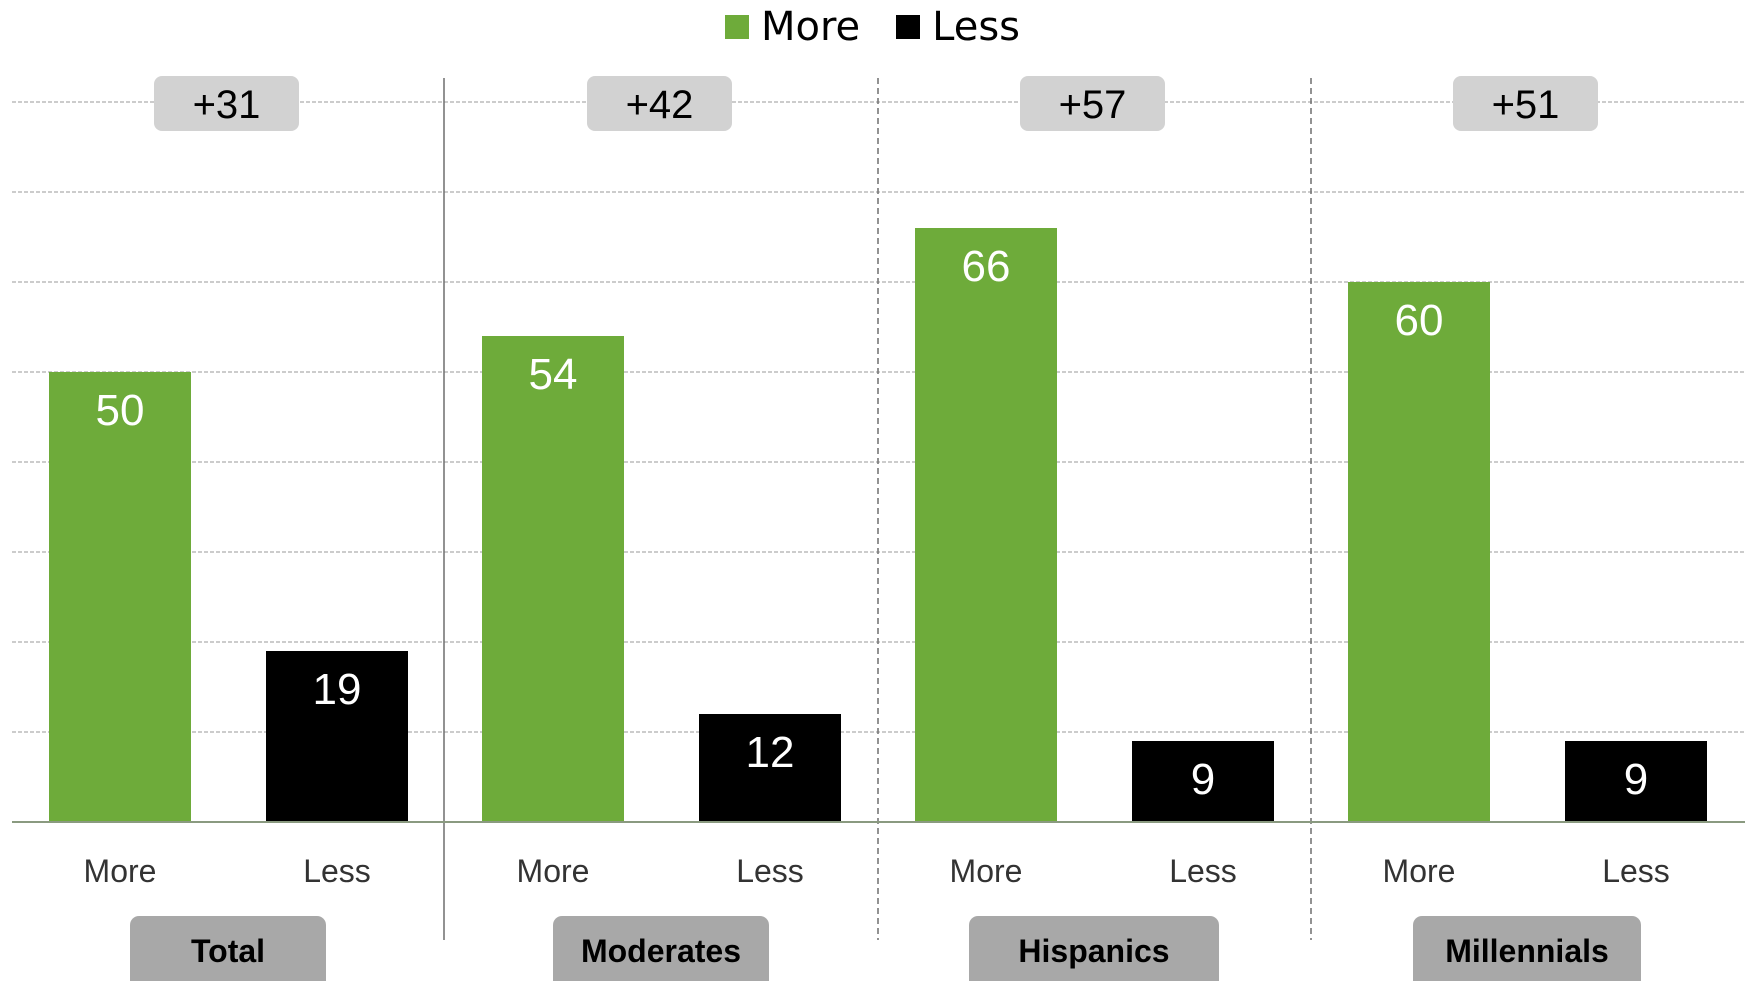  What do you see at coordinates (736, 27) in the screenshot?
I see `legend-swatch-more` at bounding box center [736, 27].